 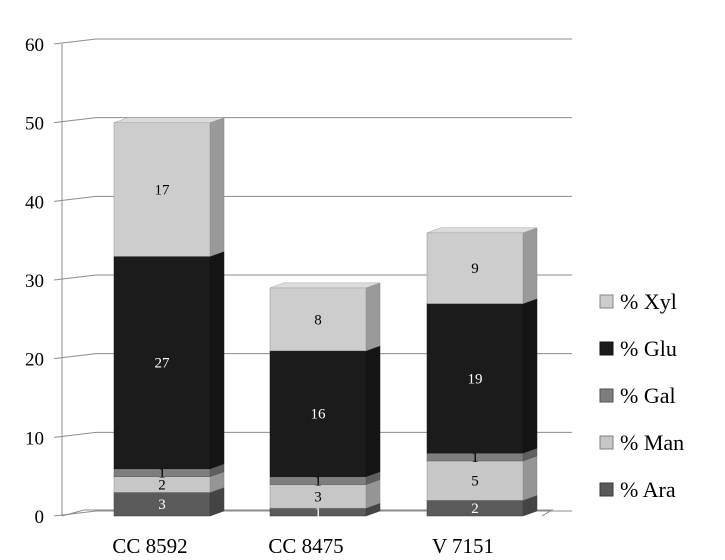 What do you see at coordinates (305, 546) in the screenshot?
I see `x-category-label: CC 8475` at bounding box center [305, 546].